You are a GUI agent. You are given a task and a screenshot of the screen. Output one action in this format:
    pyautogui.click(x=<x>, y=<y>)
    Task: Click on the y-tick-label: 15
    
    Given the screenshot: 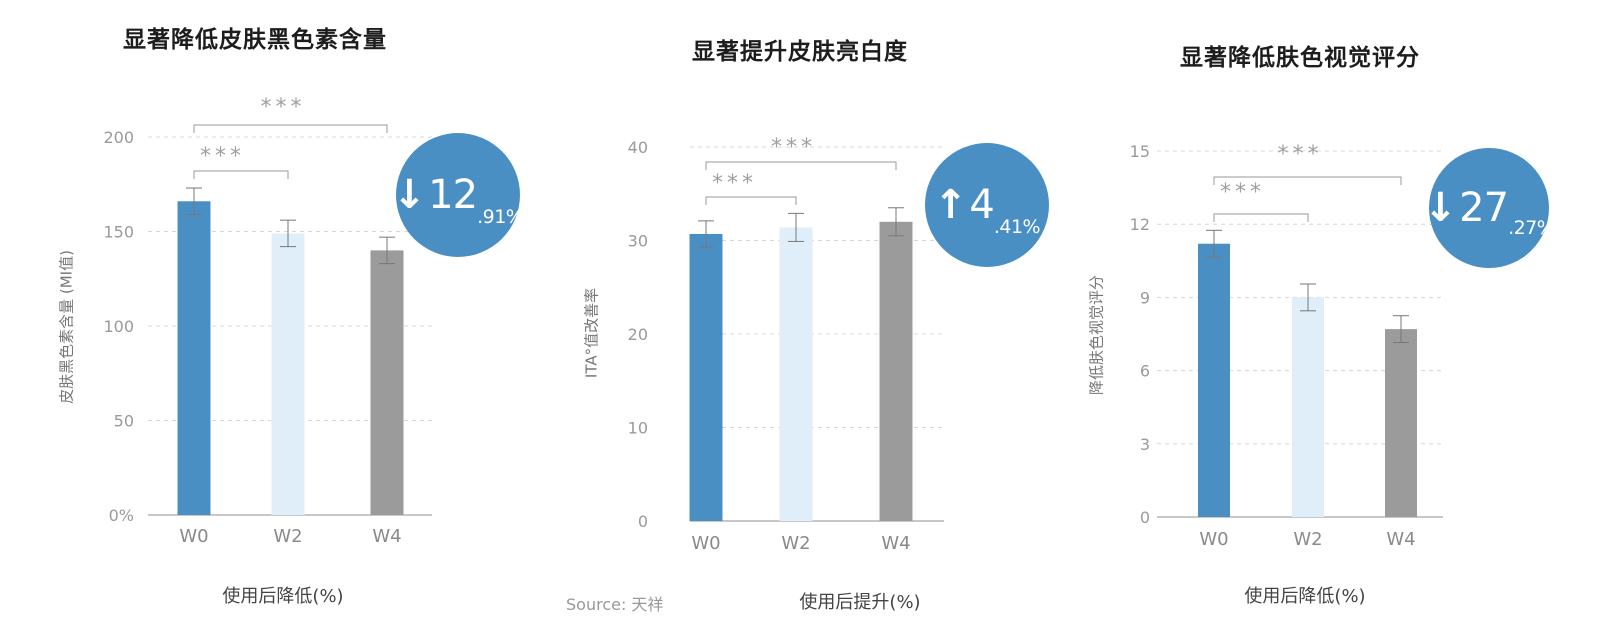 What is the action you would take?
    pyautogui.click(x=1140, y=151)
    